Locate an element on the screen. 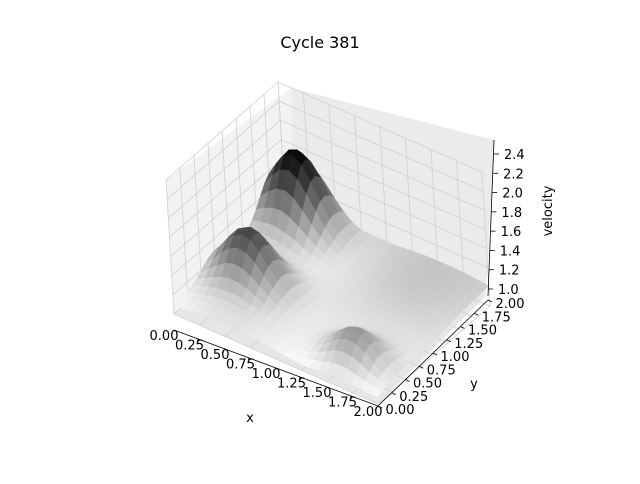 The image size is (640, 484). z-tick-label: 1.4 is located at coordinates (510, 251).